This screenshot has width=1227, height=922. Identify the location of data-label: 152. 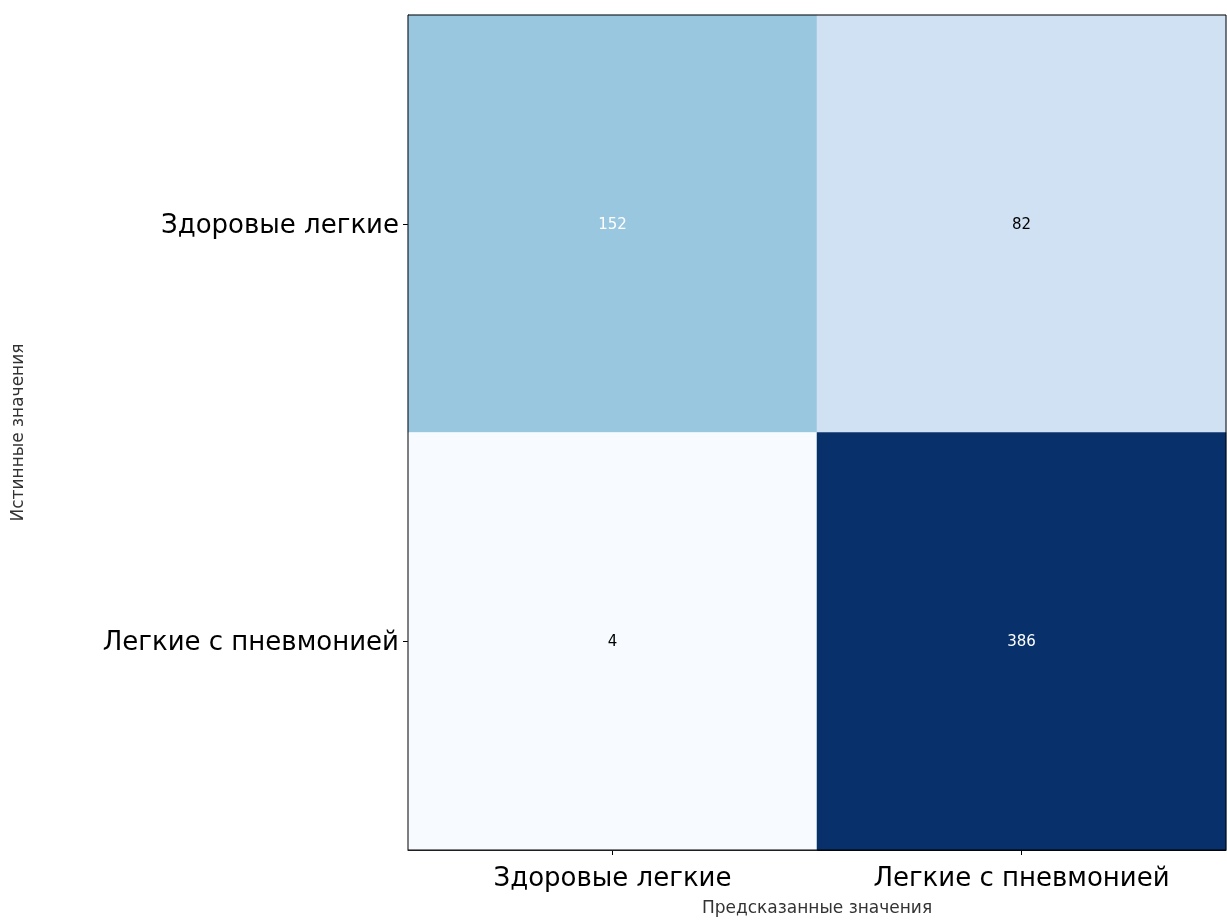
(612, 223).